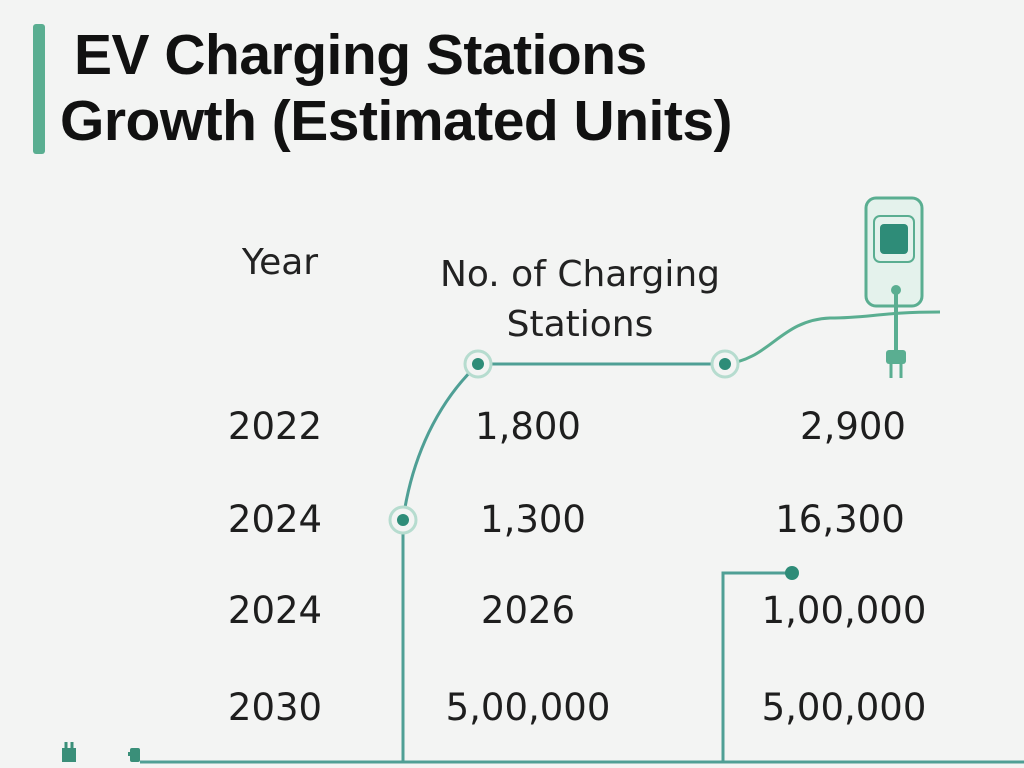 The width and height of the screenshot is (1024, 768). I want to click on row-3-year: 2024, so click(275, 610).